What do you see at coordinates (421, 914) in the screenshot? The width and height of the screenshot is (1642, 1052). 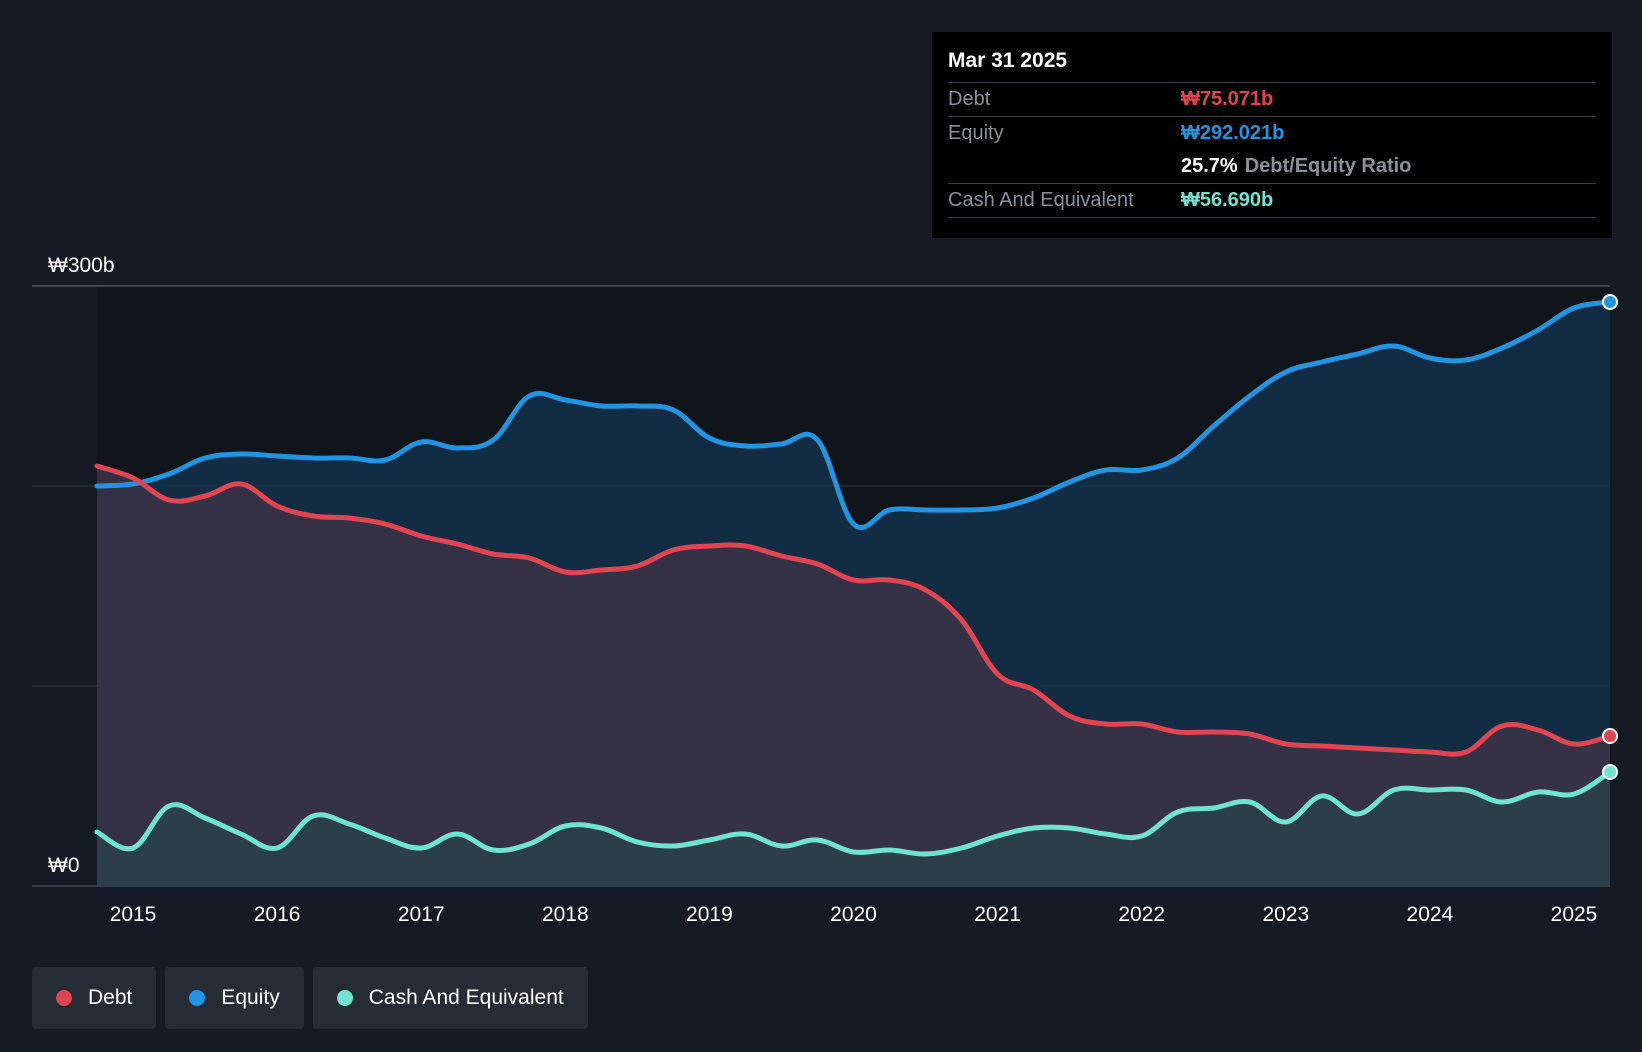 I see `x-tick-label: 2017` at bounding box center [421, 914].